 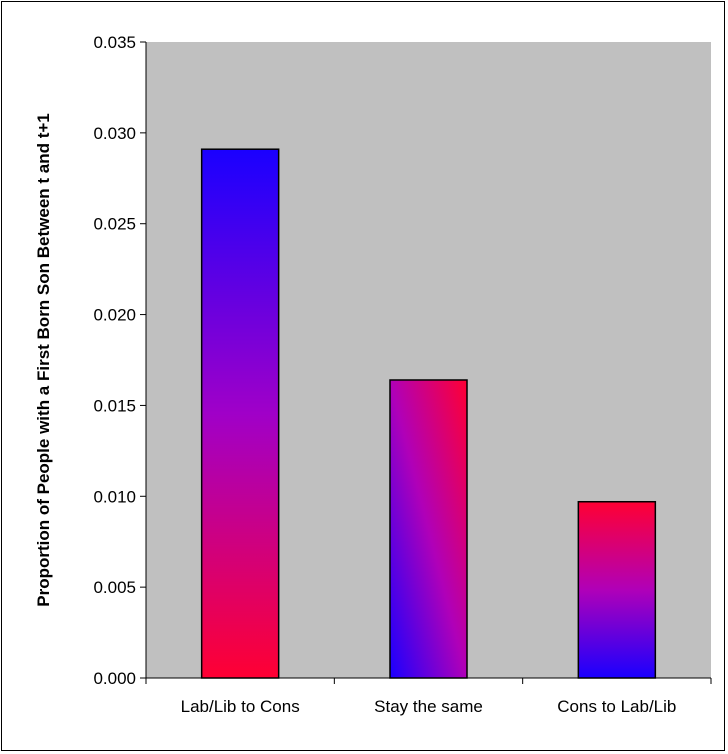 I want to click on y-tick-label: 0.000, so click(x=114, y=678).